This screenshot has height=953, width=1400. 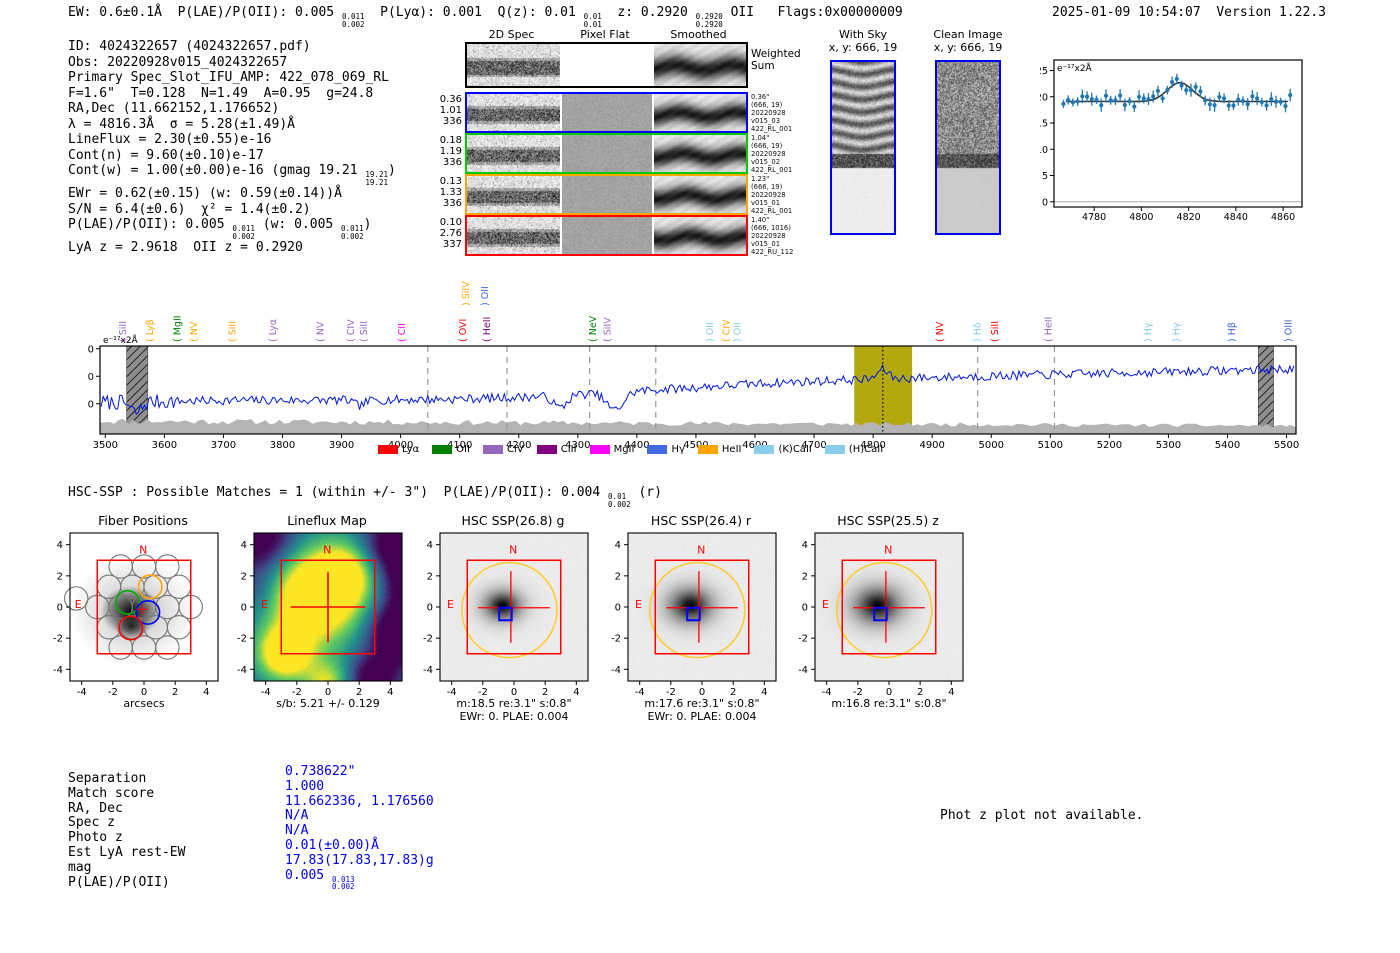 I want to click on spec2d-image-smooth, so click(x=700, y=153).